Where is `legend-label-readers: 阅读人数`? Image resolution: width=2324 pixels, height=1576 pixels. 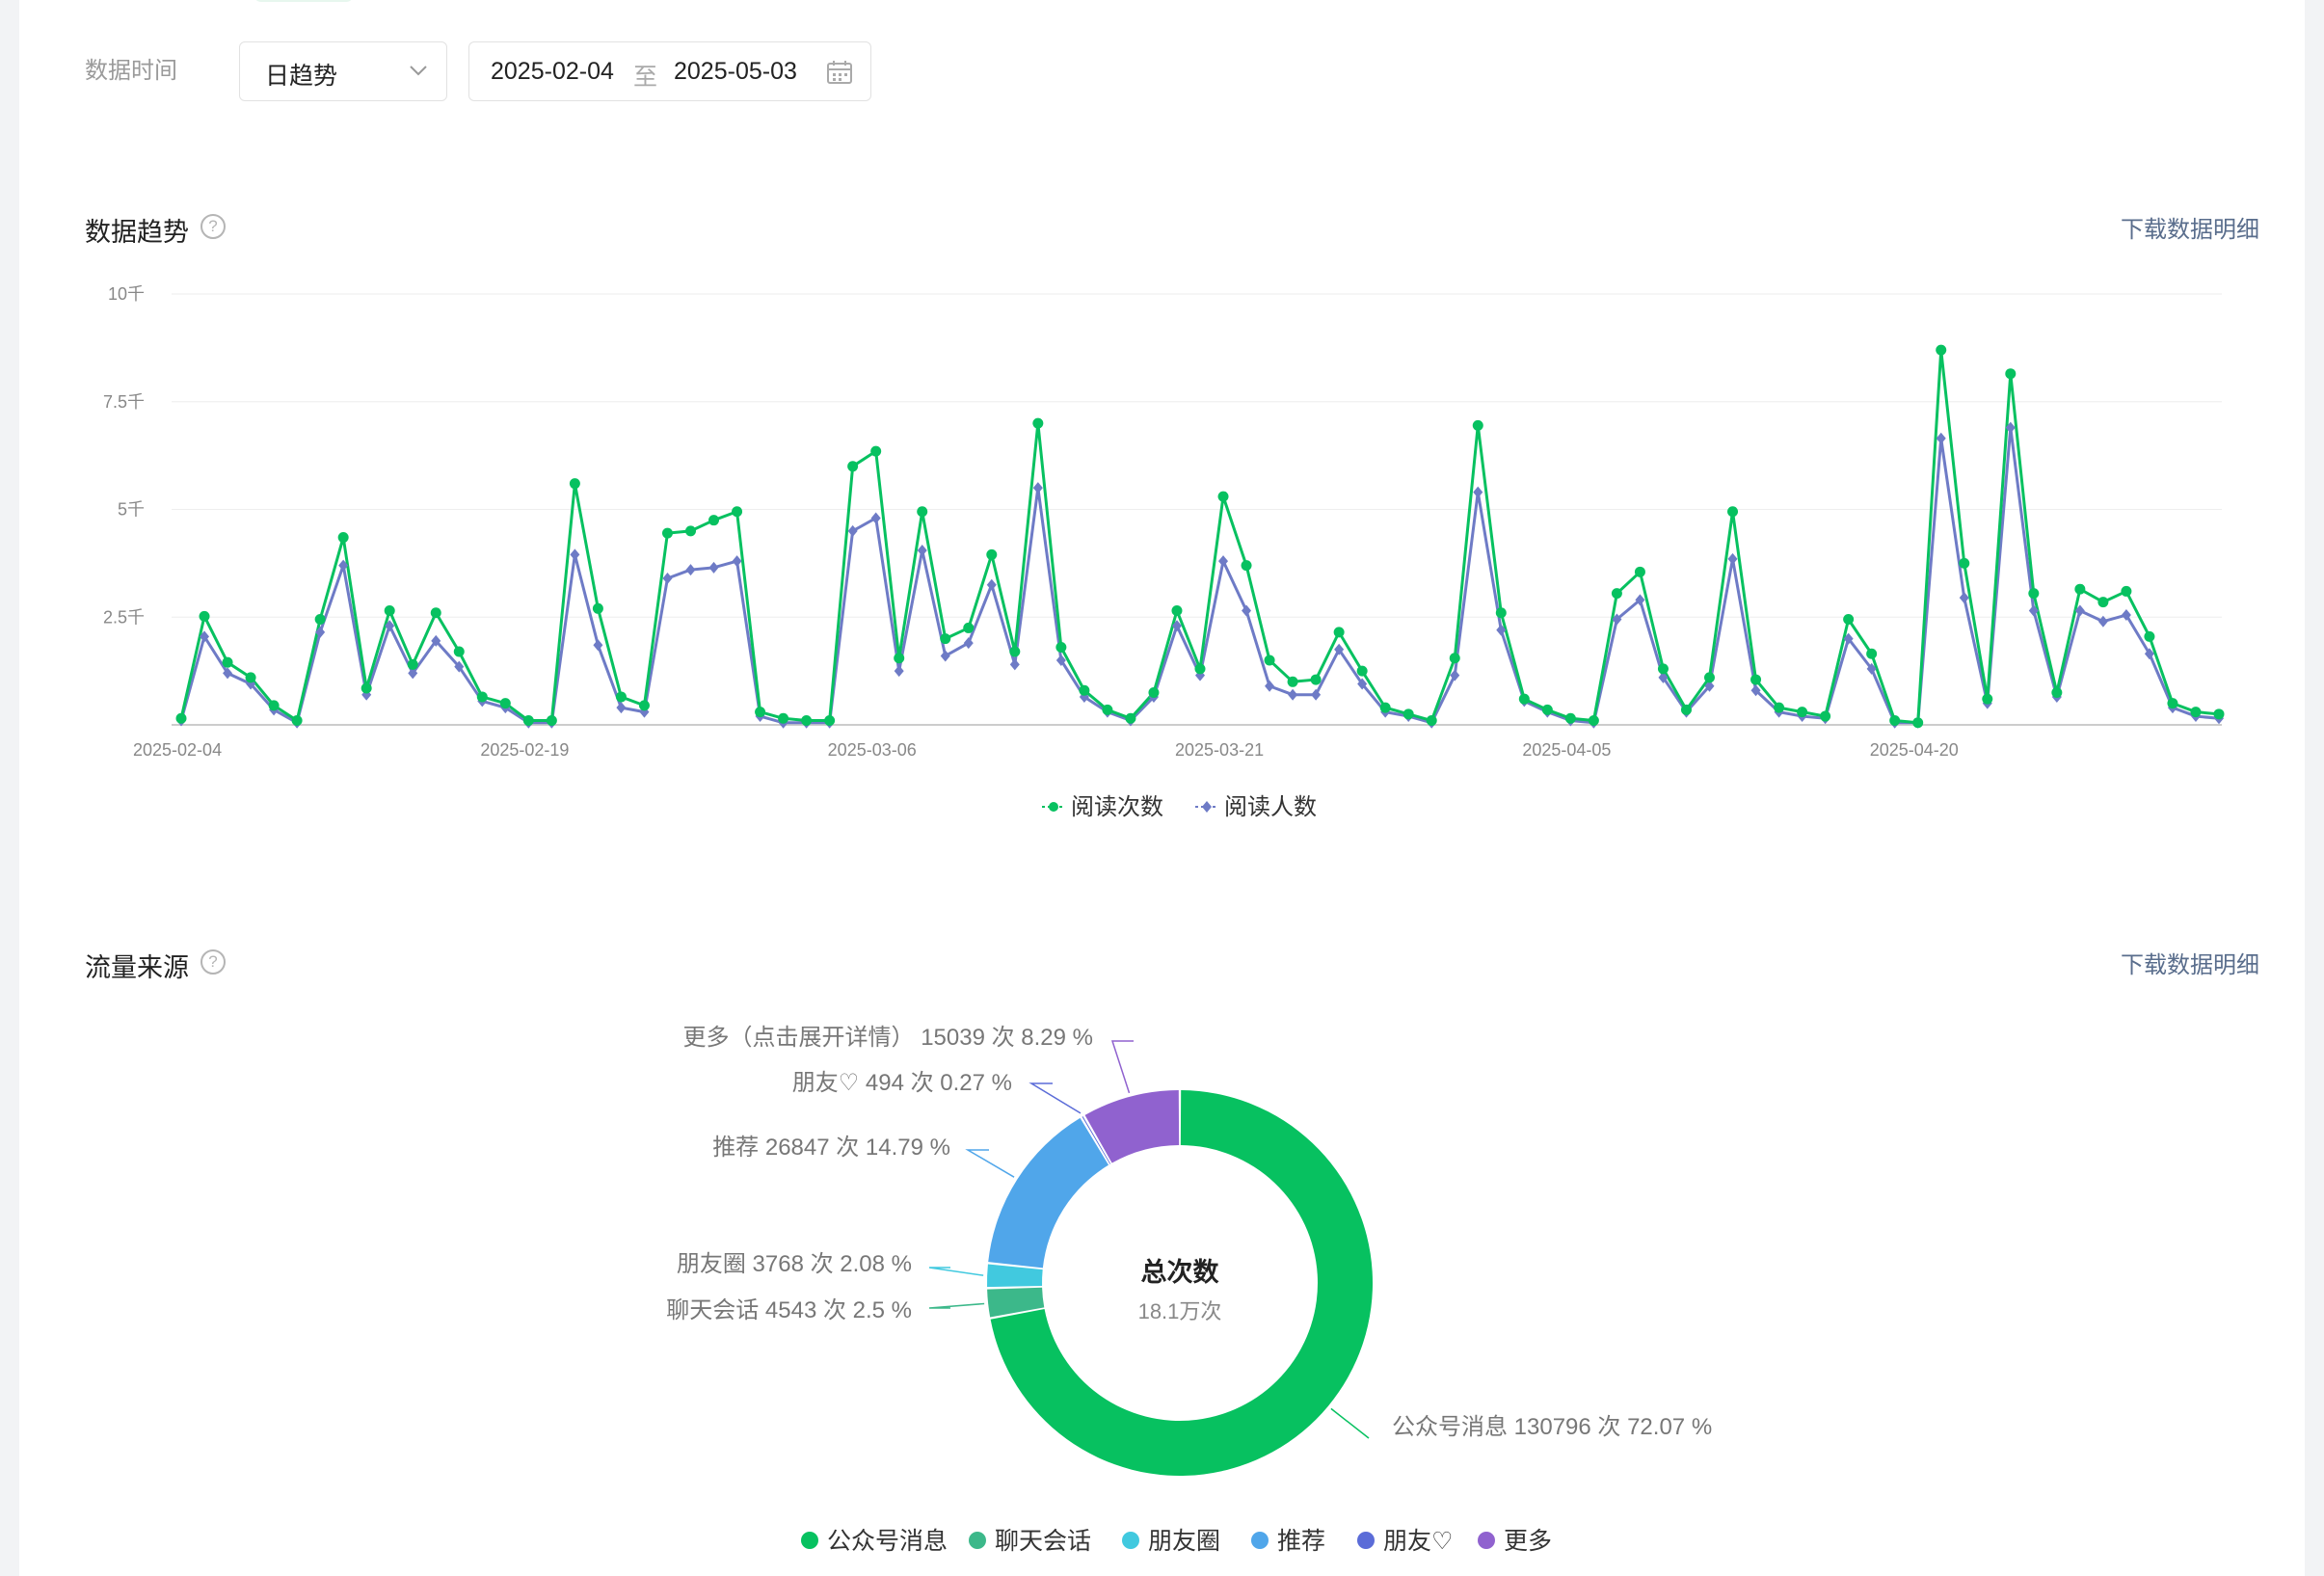
legend-label-readers: 阅读人数 is located at coordinates (1270, 807).